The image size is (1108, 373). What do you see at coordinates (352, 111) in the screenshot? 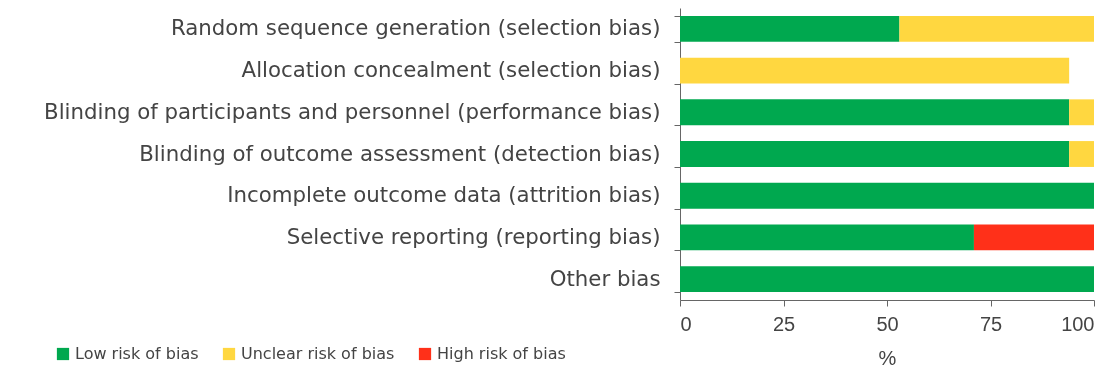
I see `y-tick-label: Blinding of participants and personnel (performance bias)` at bounding box center [352, 111].